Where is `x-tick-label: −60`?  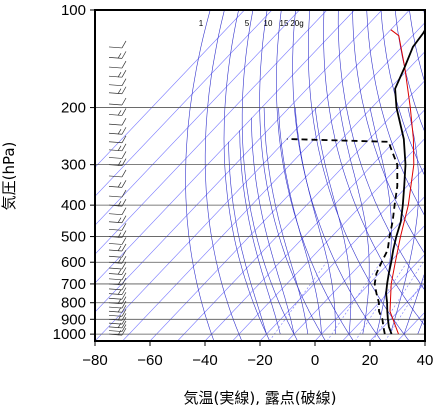 x-tick-label: −60 is located at coordinates (149, 360).